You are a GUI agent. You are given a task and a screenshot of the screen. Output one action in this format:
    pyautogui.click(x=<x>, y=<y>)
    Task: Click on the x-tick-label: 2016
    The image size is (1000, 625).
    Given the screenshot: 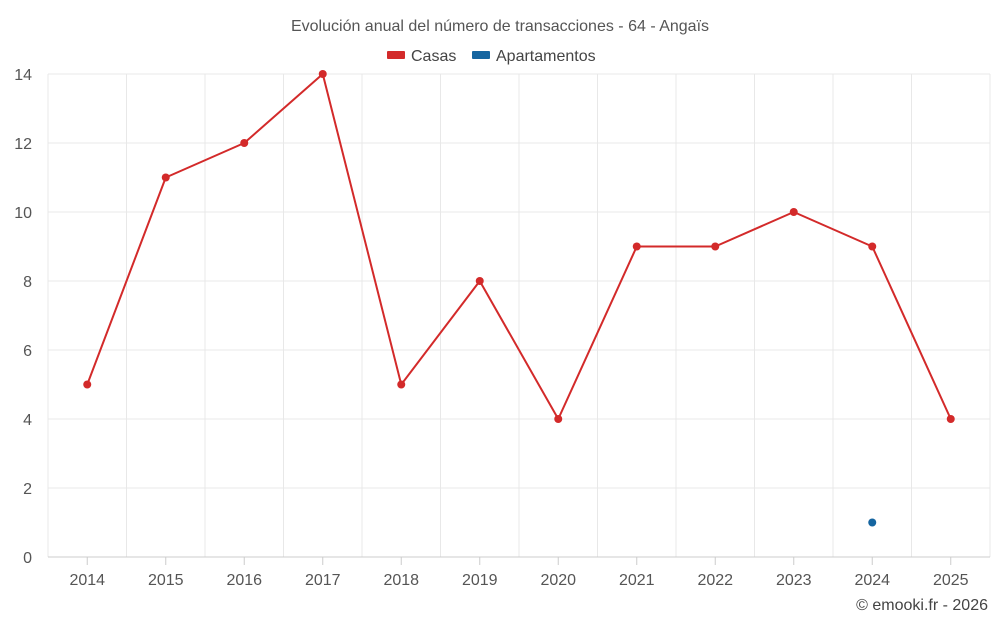 What is the action you would take?
    pyautogui.click(x=244, y=580)
    